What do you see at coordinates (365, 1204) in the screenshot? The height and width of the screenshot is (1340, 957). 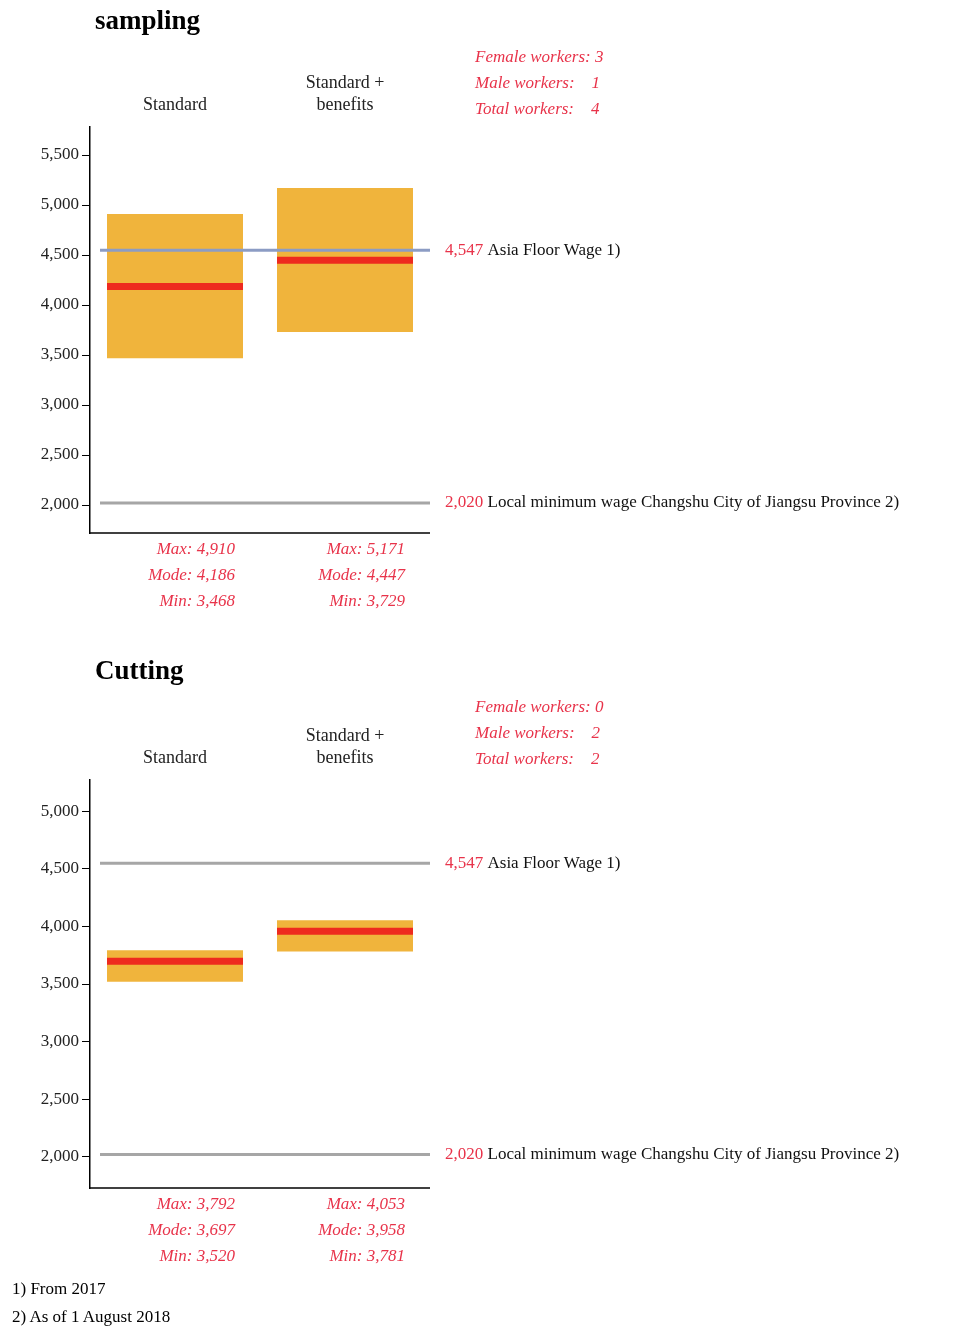 I see `text: Max: 4,053` at bounding box center [365, 1204].